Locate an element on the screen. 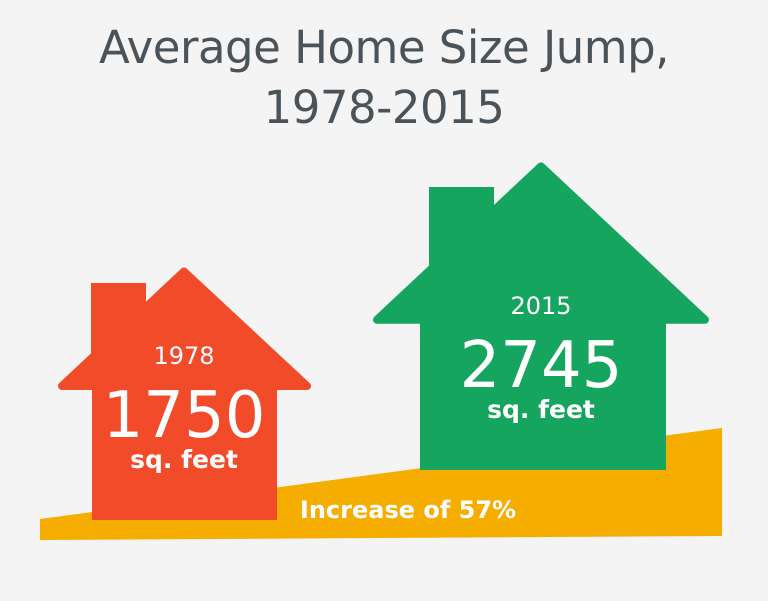 The height and width of the screenshot is (601, 768). house-year-label: 2015 is located at coordinates (540, 306).